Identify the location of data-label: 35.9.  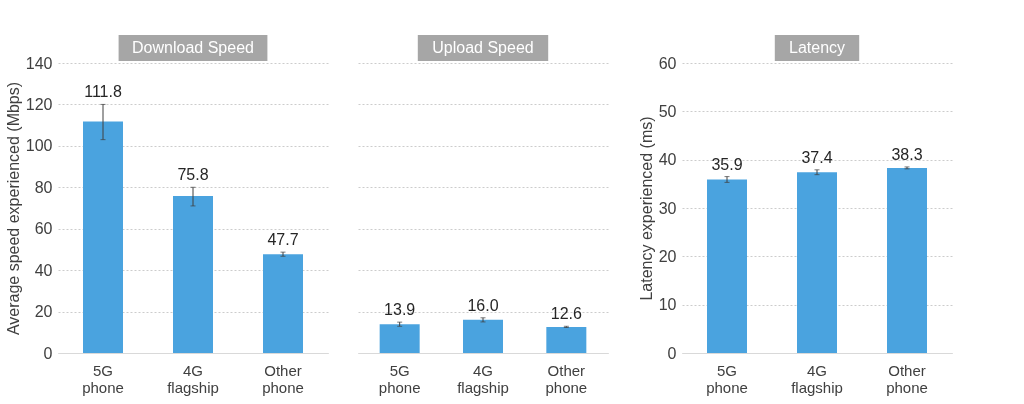
(727, 164).